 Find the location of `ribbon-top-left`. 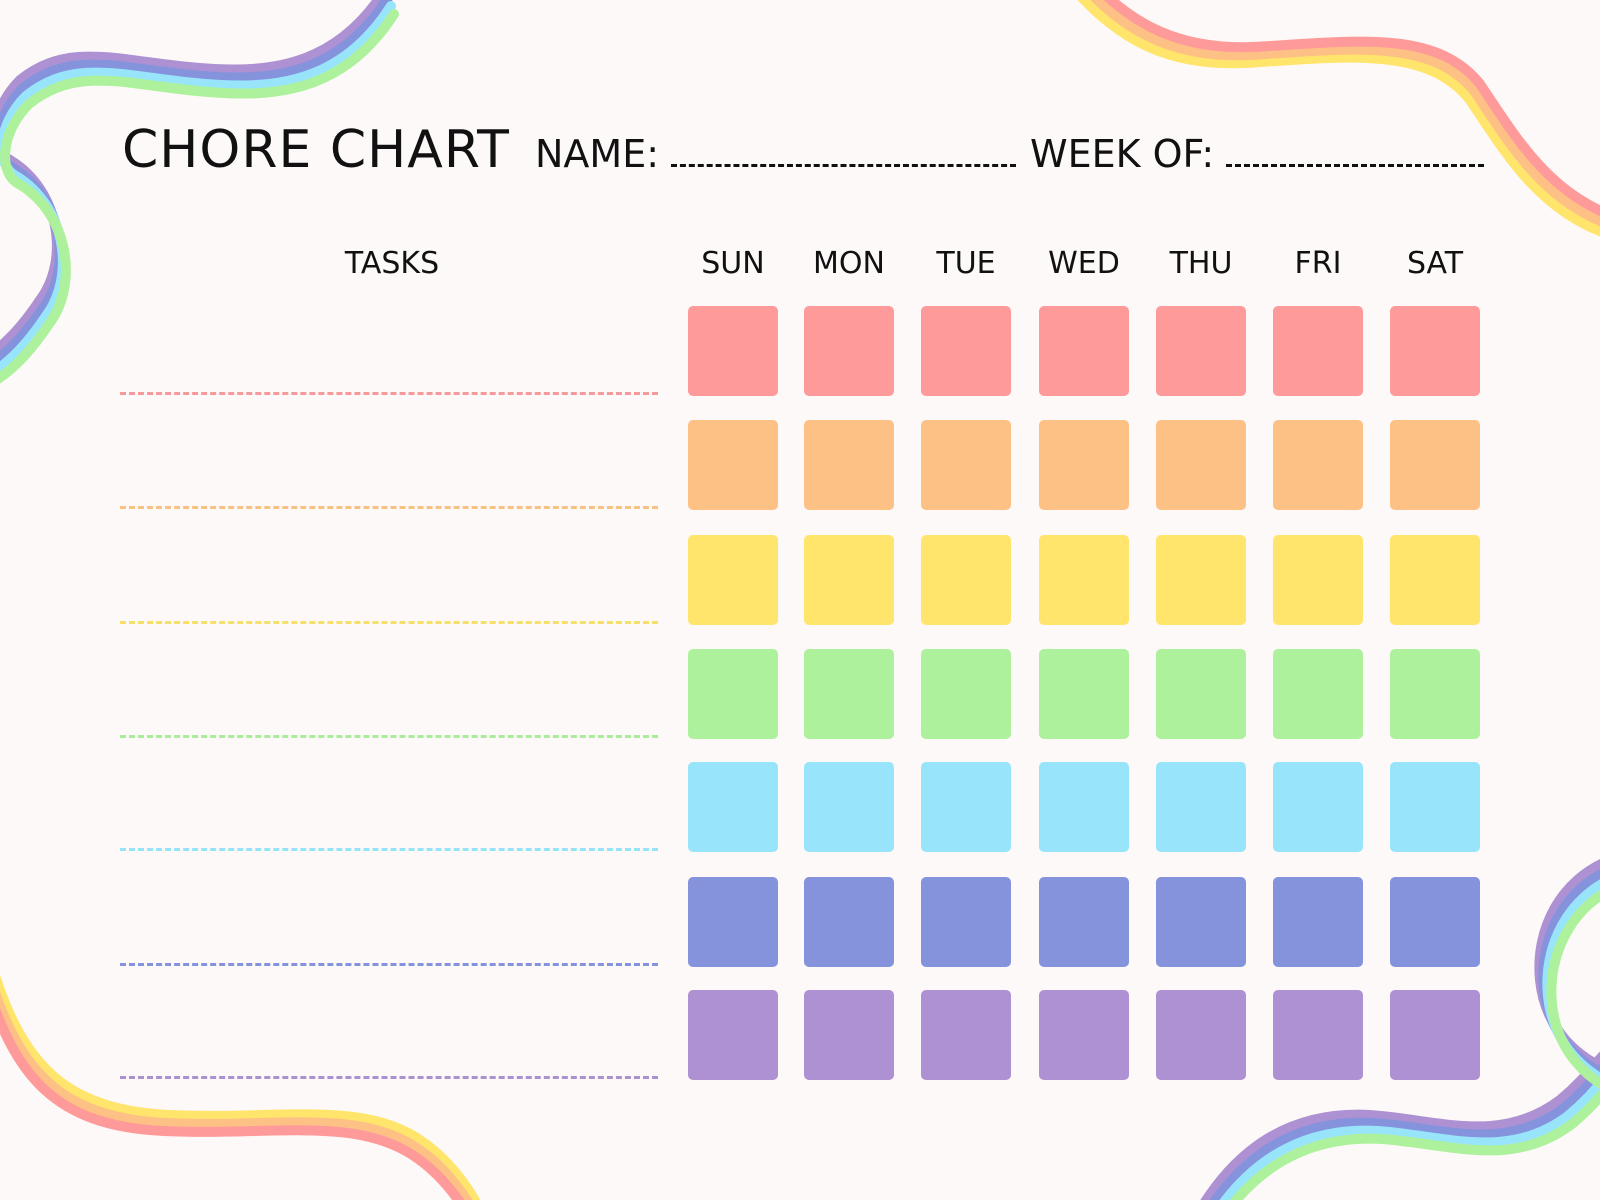

ribbon-top-left is located at coordinates (199, 192).